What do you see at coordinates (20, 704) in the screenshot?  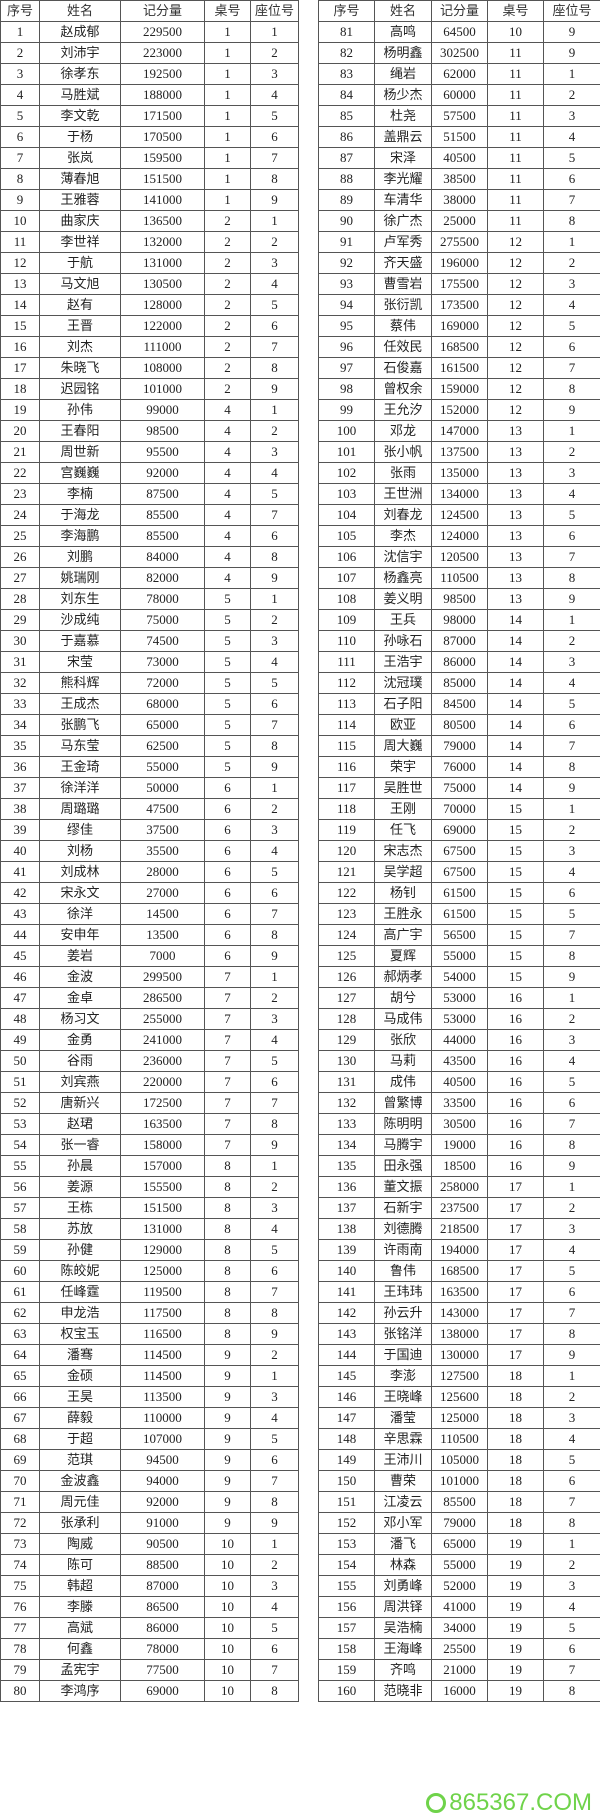 I see `cell-index: 33` at bounding box center [20, 704].